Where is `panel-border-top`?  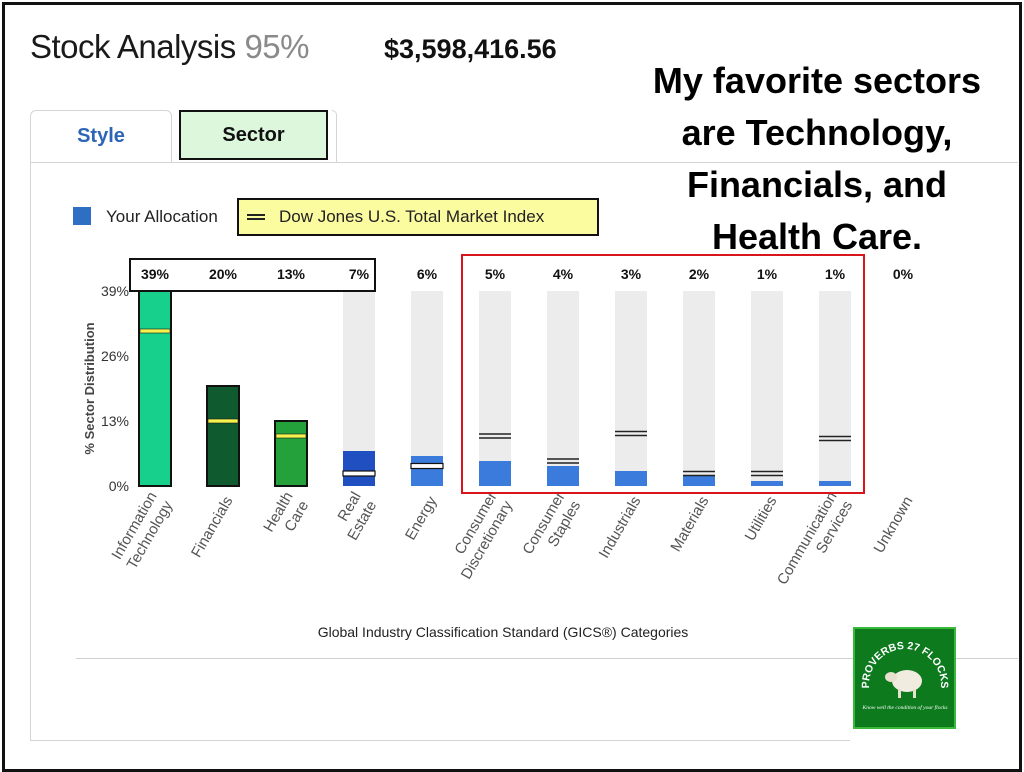 panel-border-top is located at coordinates (524, 162).